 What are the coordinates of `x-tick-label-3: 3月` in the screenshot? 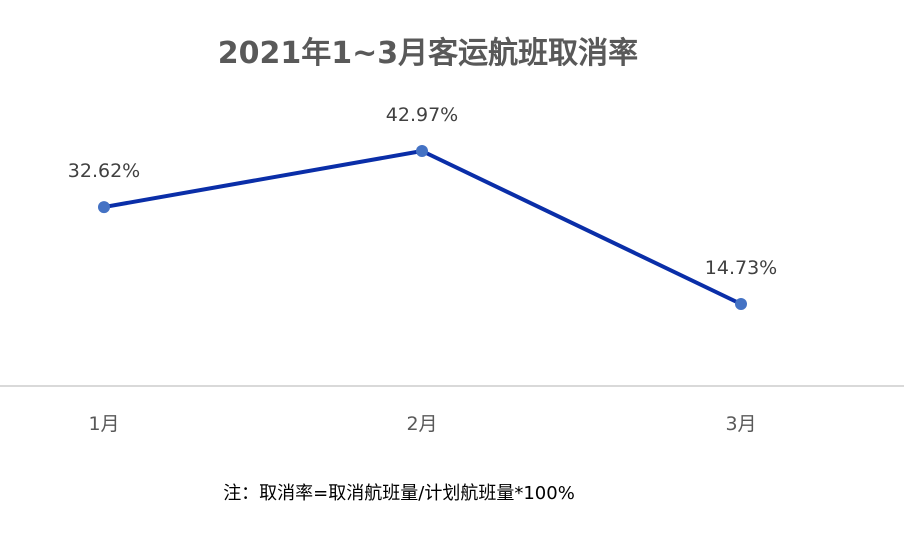 It's located at (740, 424).